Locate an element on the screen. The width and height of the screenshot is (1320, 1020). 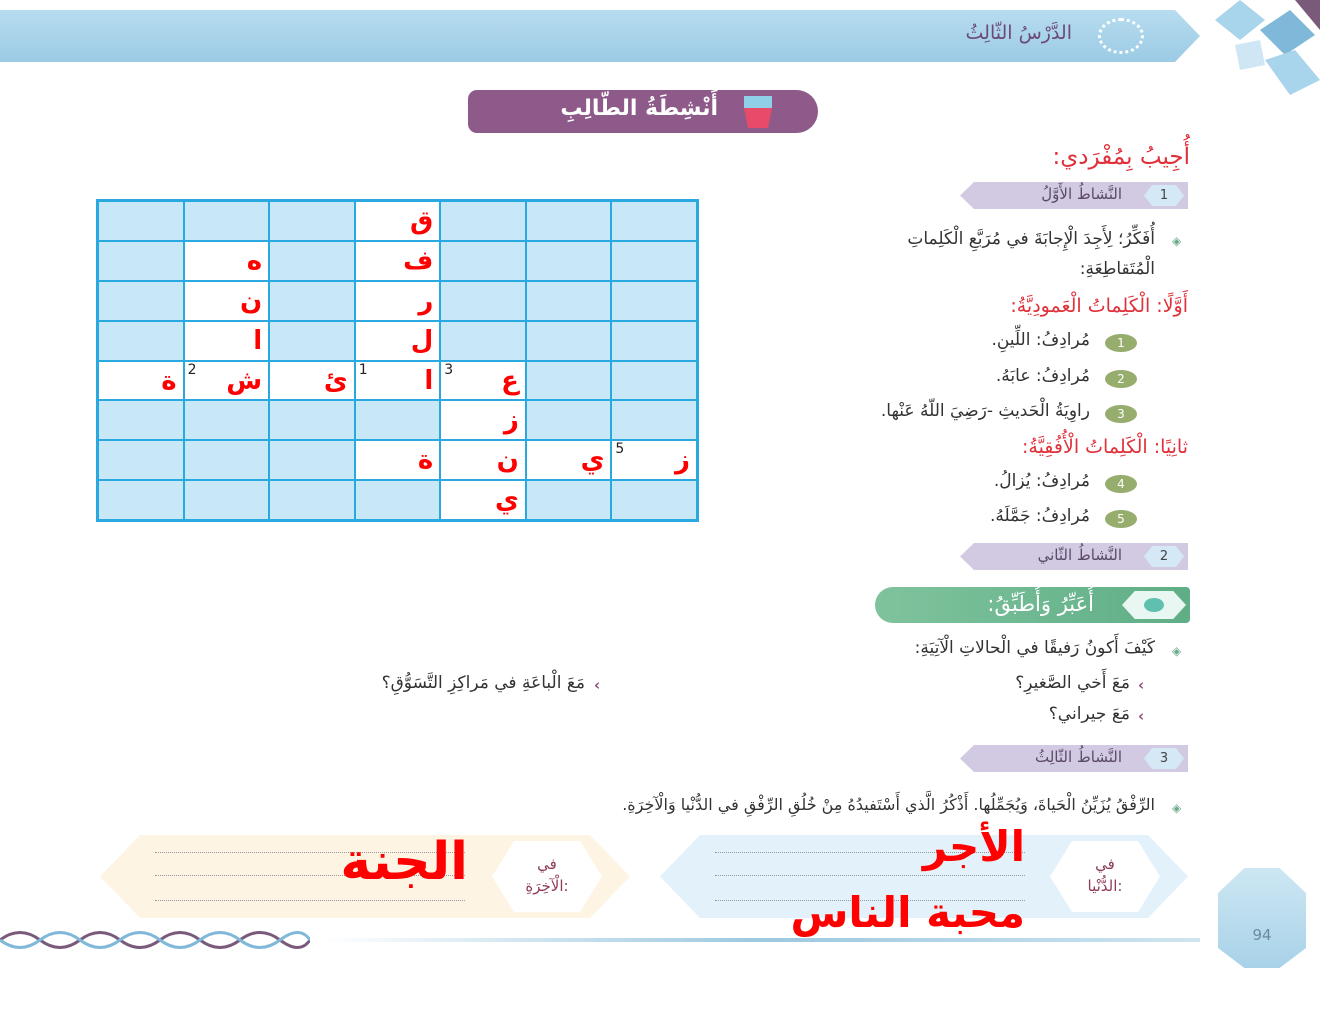
handwritten-answer-world-1: الأجر is located at coordinates (973, 846).